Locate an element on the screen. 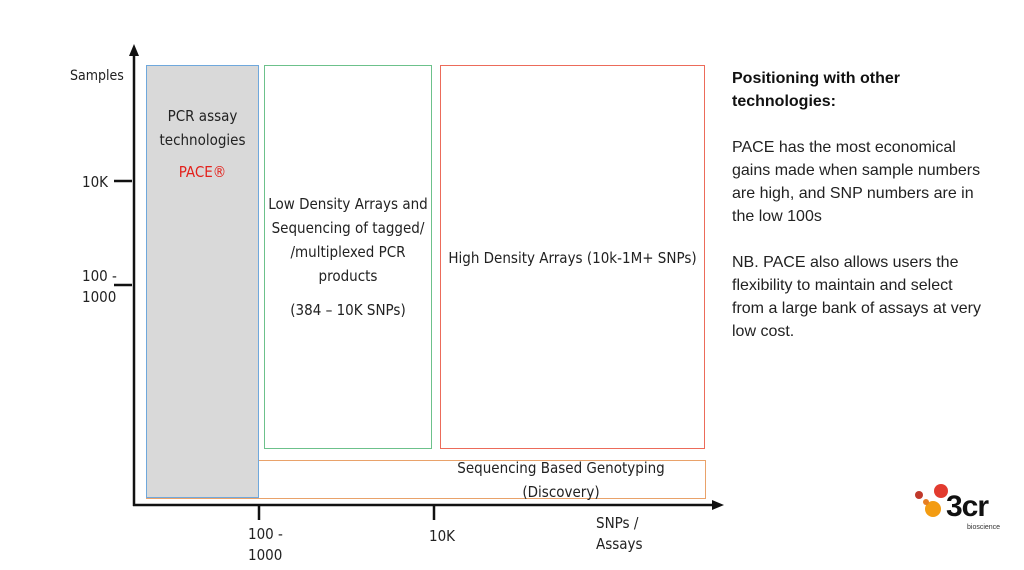 The height and width of the screenshot is (570, 1024). x-axis-arrow-icon is located at coordinates (718, 505).